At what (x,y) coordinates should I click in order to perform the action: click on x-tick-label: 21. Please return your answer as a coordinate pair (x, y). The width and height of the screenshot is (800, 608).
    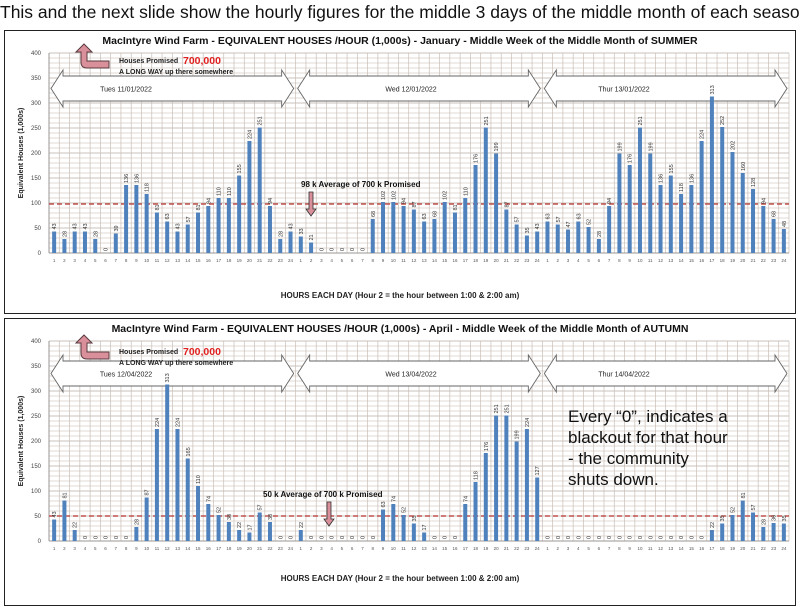
    Looking at the image, I should click on (260, 260).